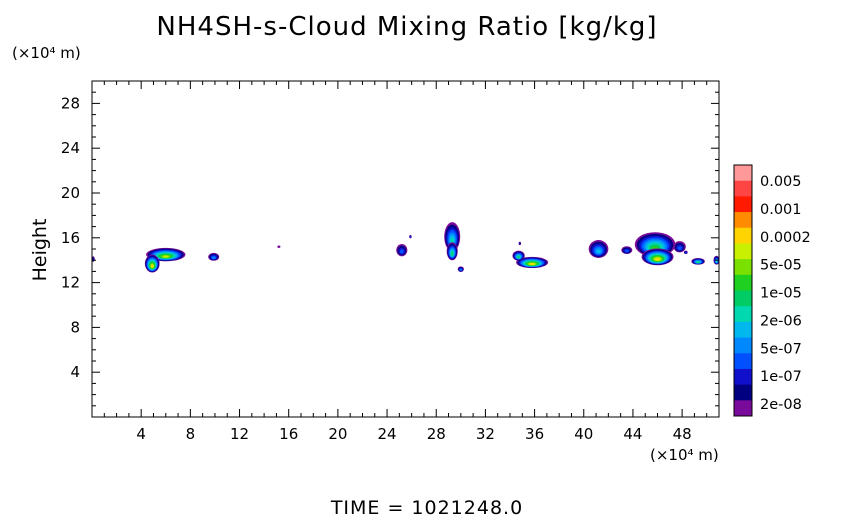 The image size is (854, 519). I want to click on x-tick-label-16: 16, so click(288, 434).